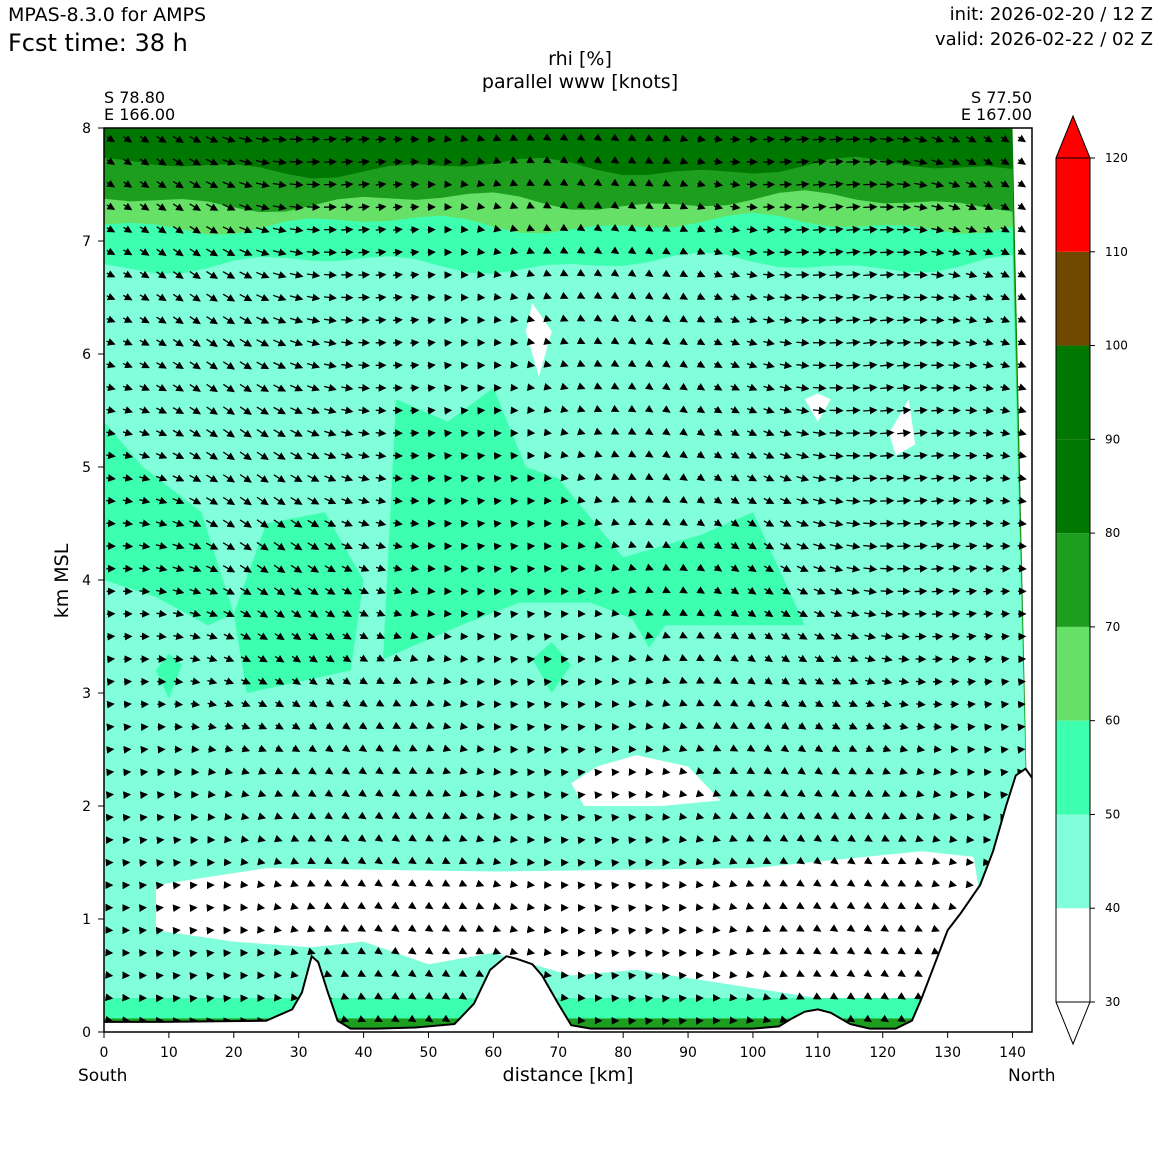  Describe the element at coordinates (86, 242) in the screenshot. I see `y-tick-label: 7` at that location.